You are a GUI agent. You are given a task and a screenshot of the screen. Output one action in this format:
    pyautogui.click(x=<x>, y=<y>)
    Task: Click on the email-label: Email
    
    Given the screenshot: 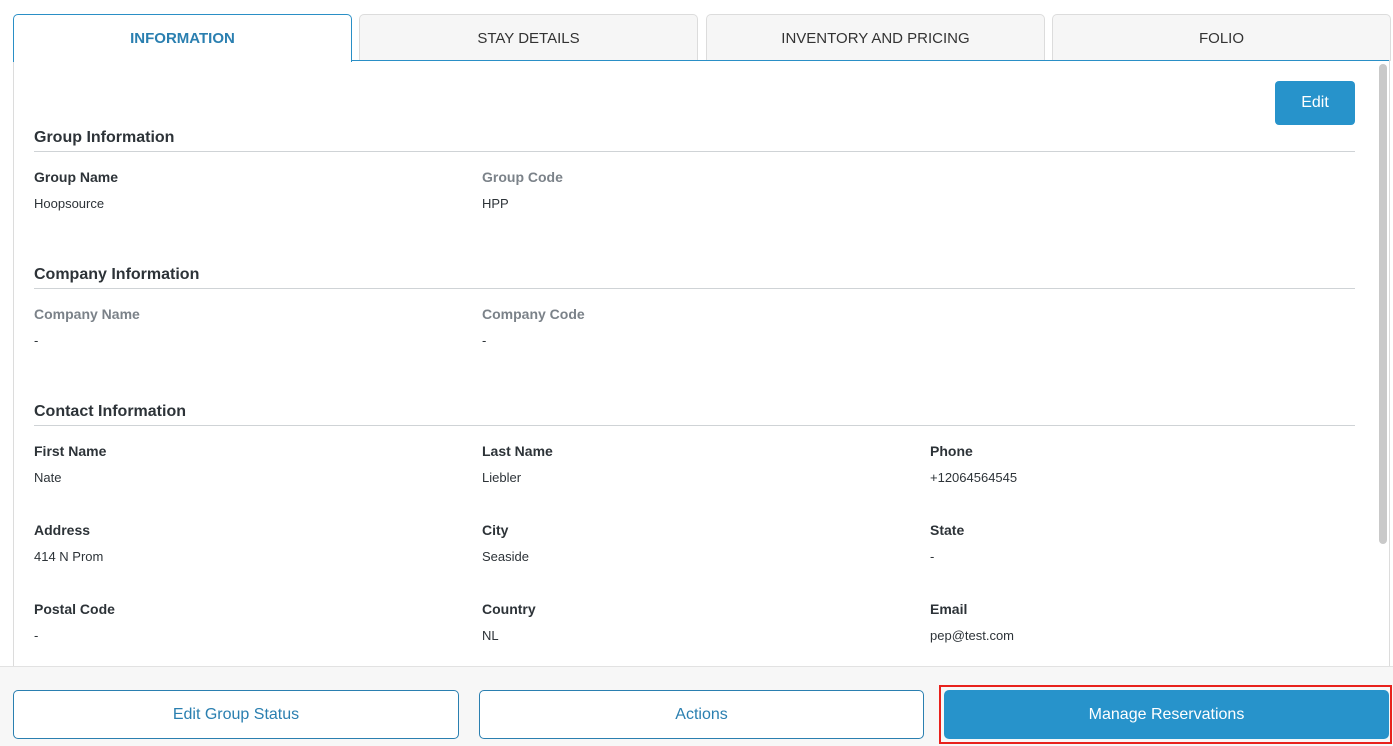 What is the action you would take?
    pyautogui.click(x=949, y=609)
    